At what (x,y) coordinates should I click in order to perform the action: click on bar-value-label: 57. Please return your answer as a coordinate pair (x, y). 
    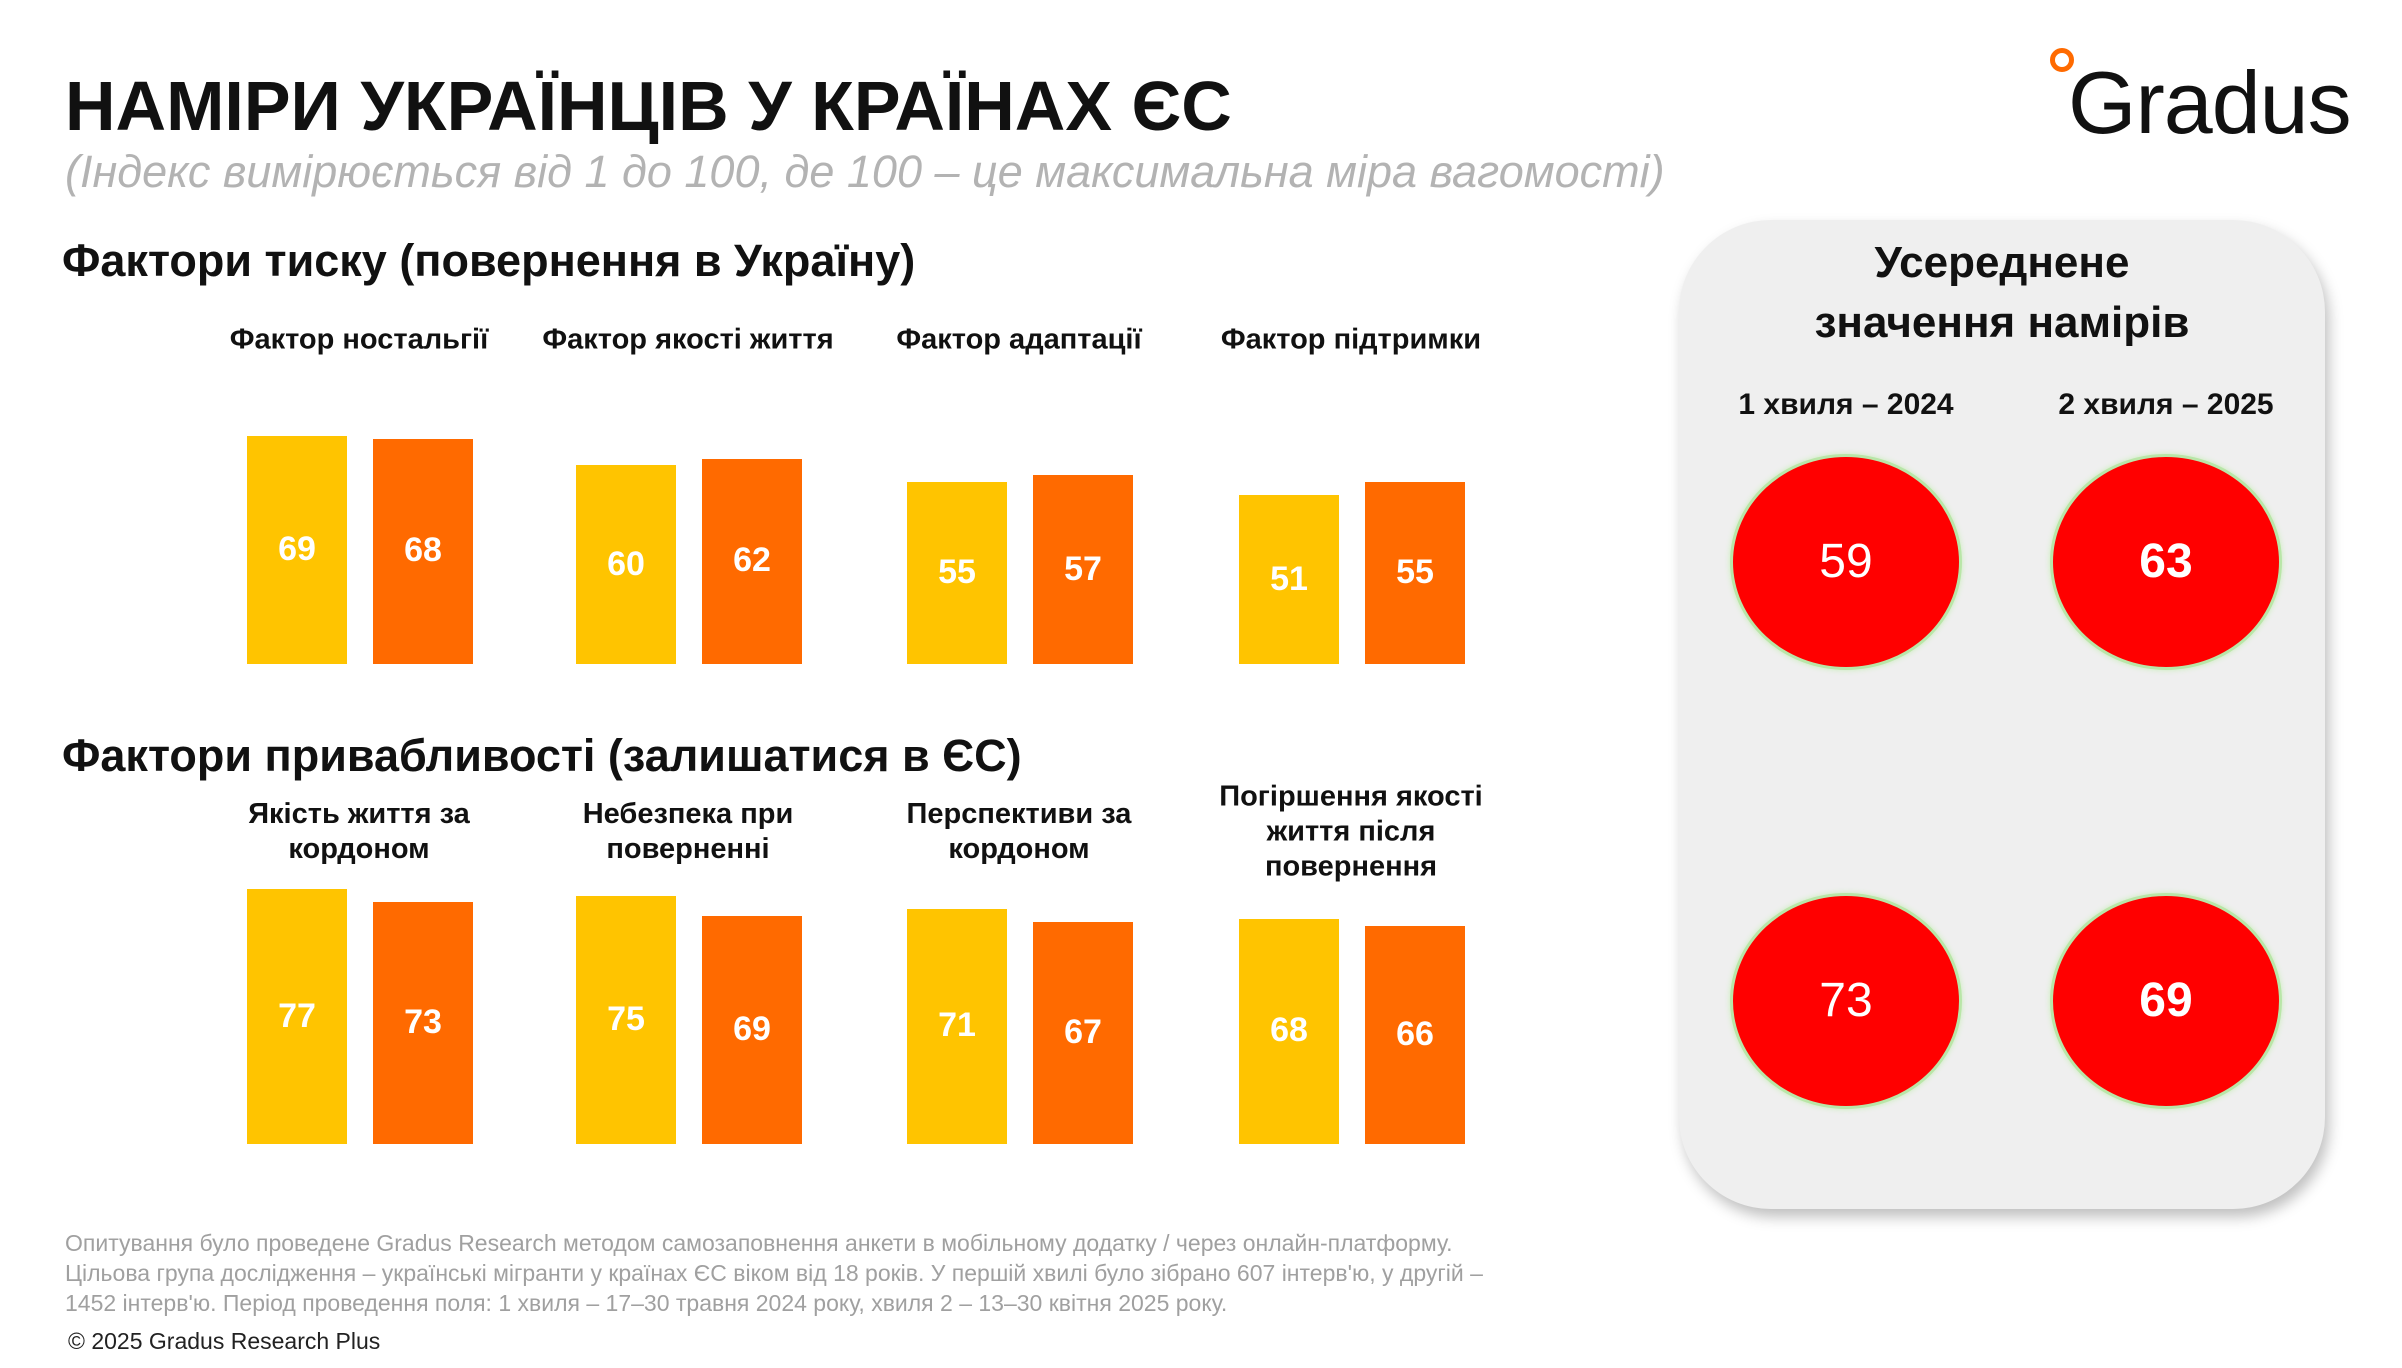
    Looking at the image, I should click on (1083, 568).